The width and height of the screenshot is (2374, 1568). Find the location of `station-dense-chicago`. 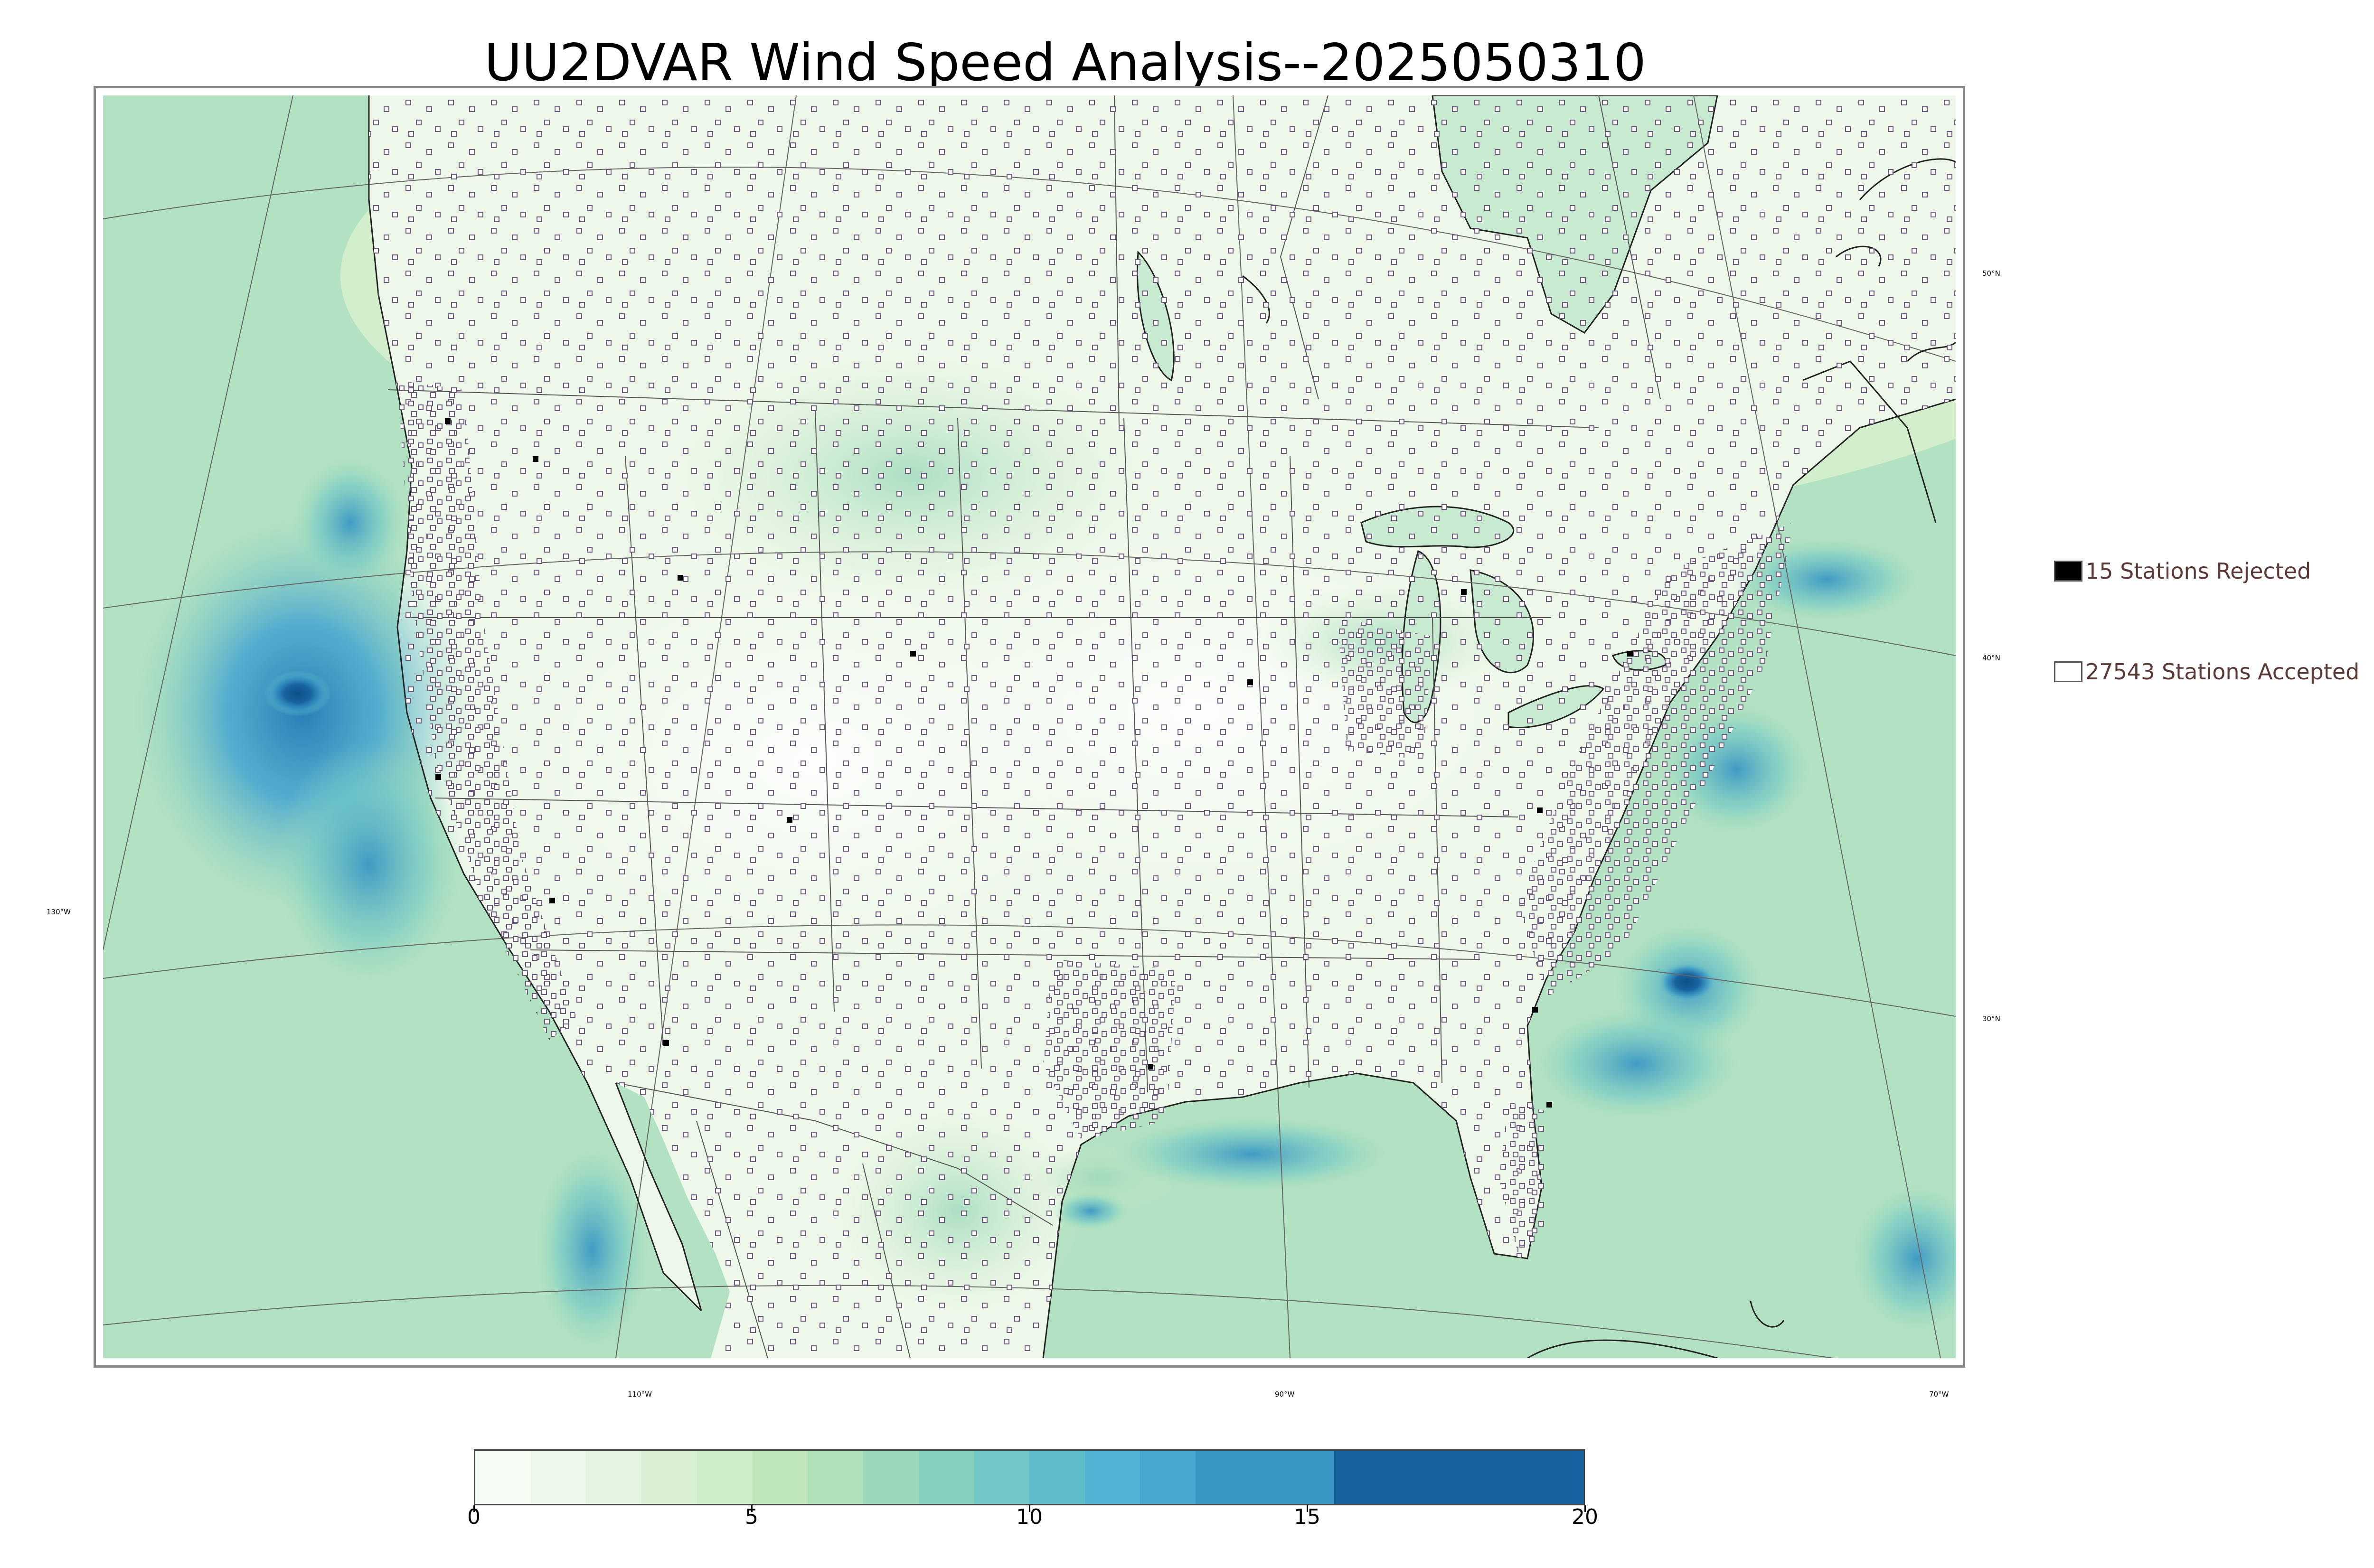

station-dense-chicago is located at coordinates (1385, 689).